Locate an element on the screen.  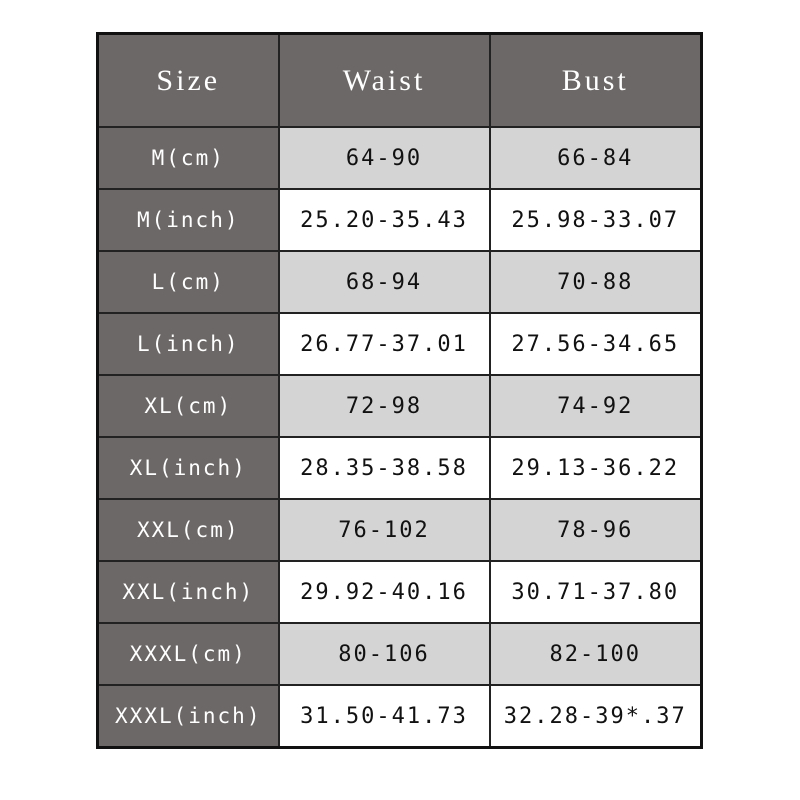
size-cell: XXXL(inch) is located at coordinates (188, 716).